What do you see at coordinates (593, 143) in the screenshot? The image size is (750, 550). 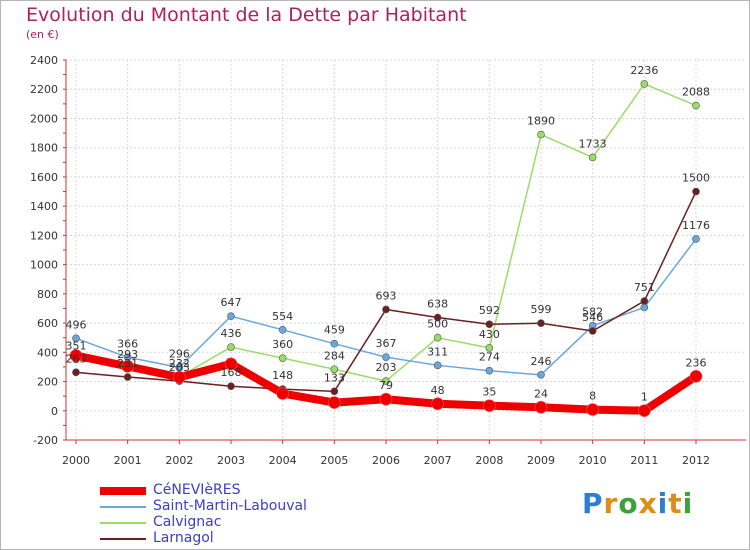 I see `data-label: 1733` at bounding box center [593, 143].